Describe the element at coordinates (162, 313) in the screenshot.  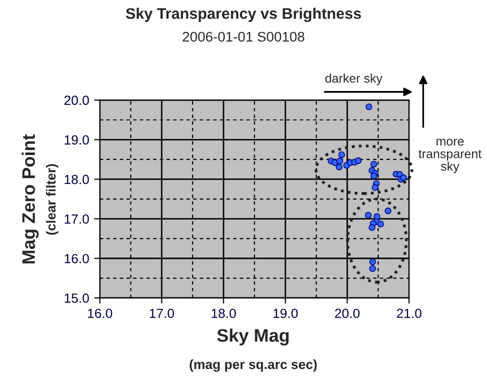
I see `x-tick-label: 17.0` at that location.